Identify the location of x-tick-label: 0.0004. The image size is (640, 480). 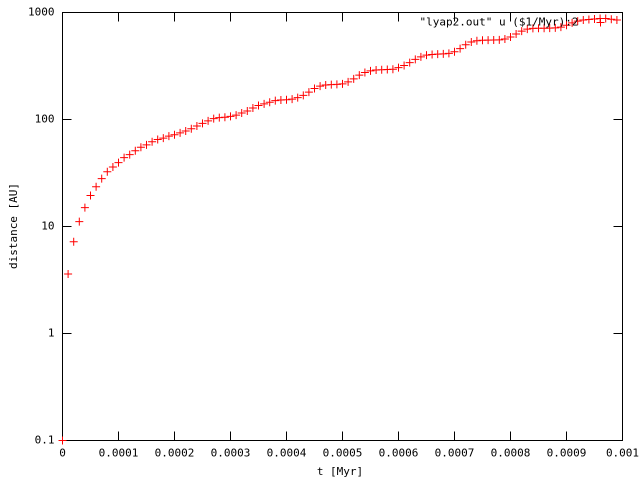
(287, 453).